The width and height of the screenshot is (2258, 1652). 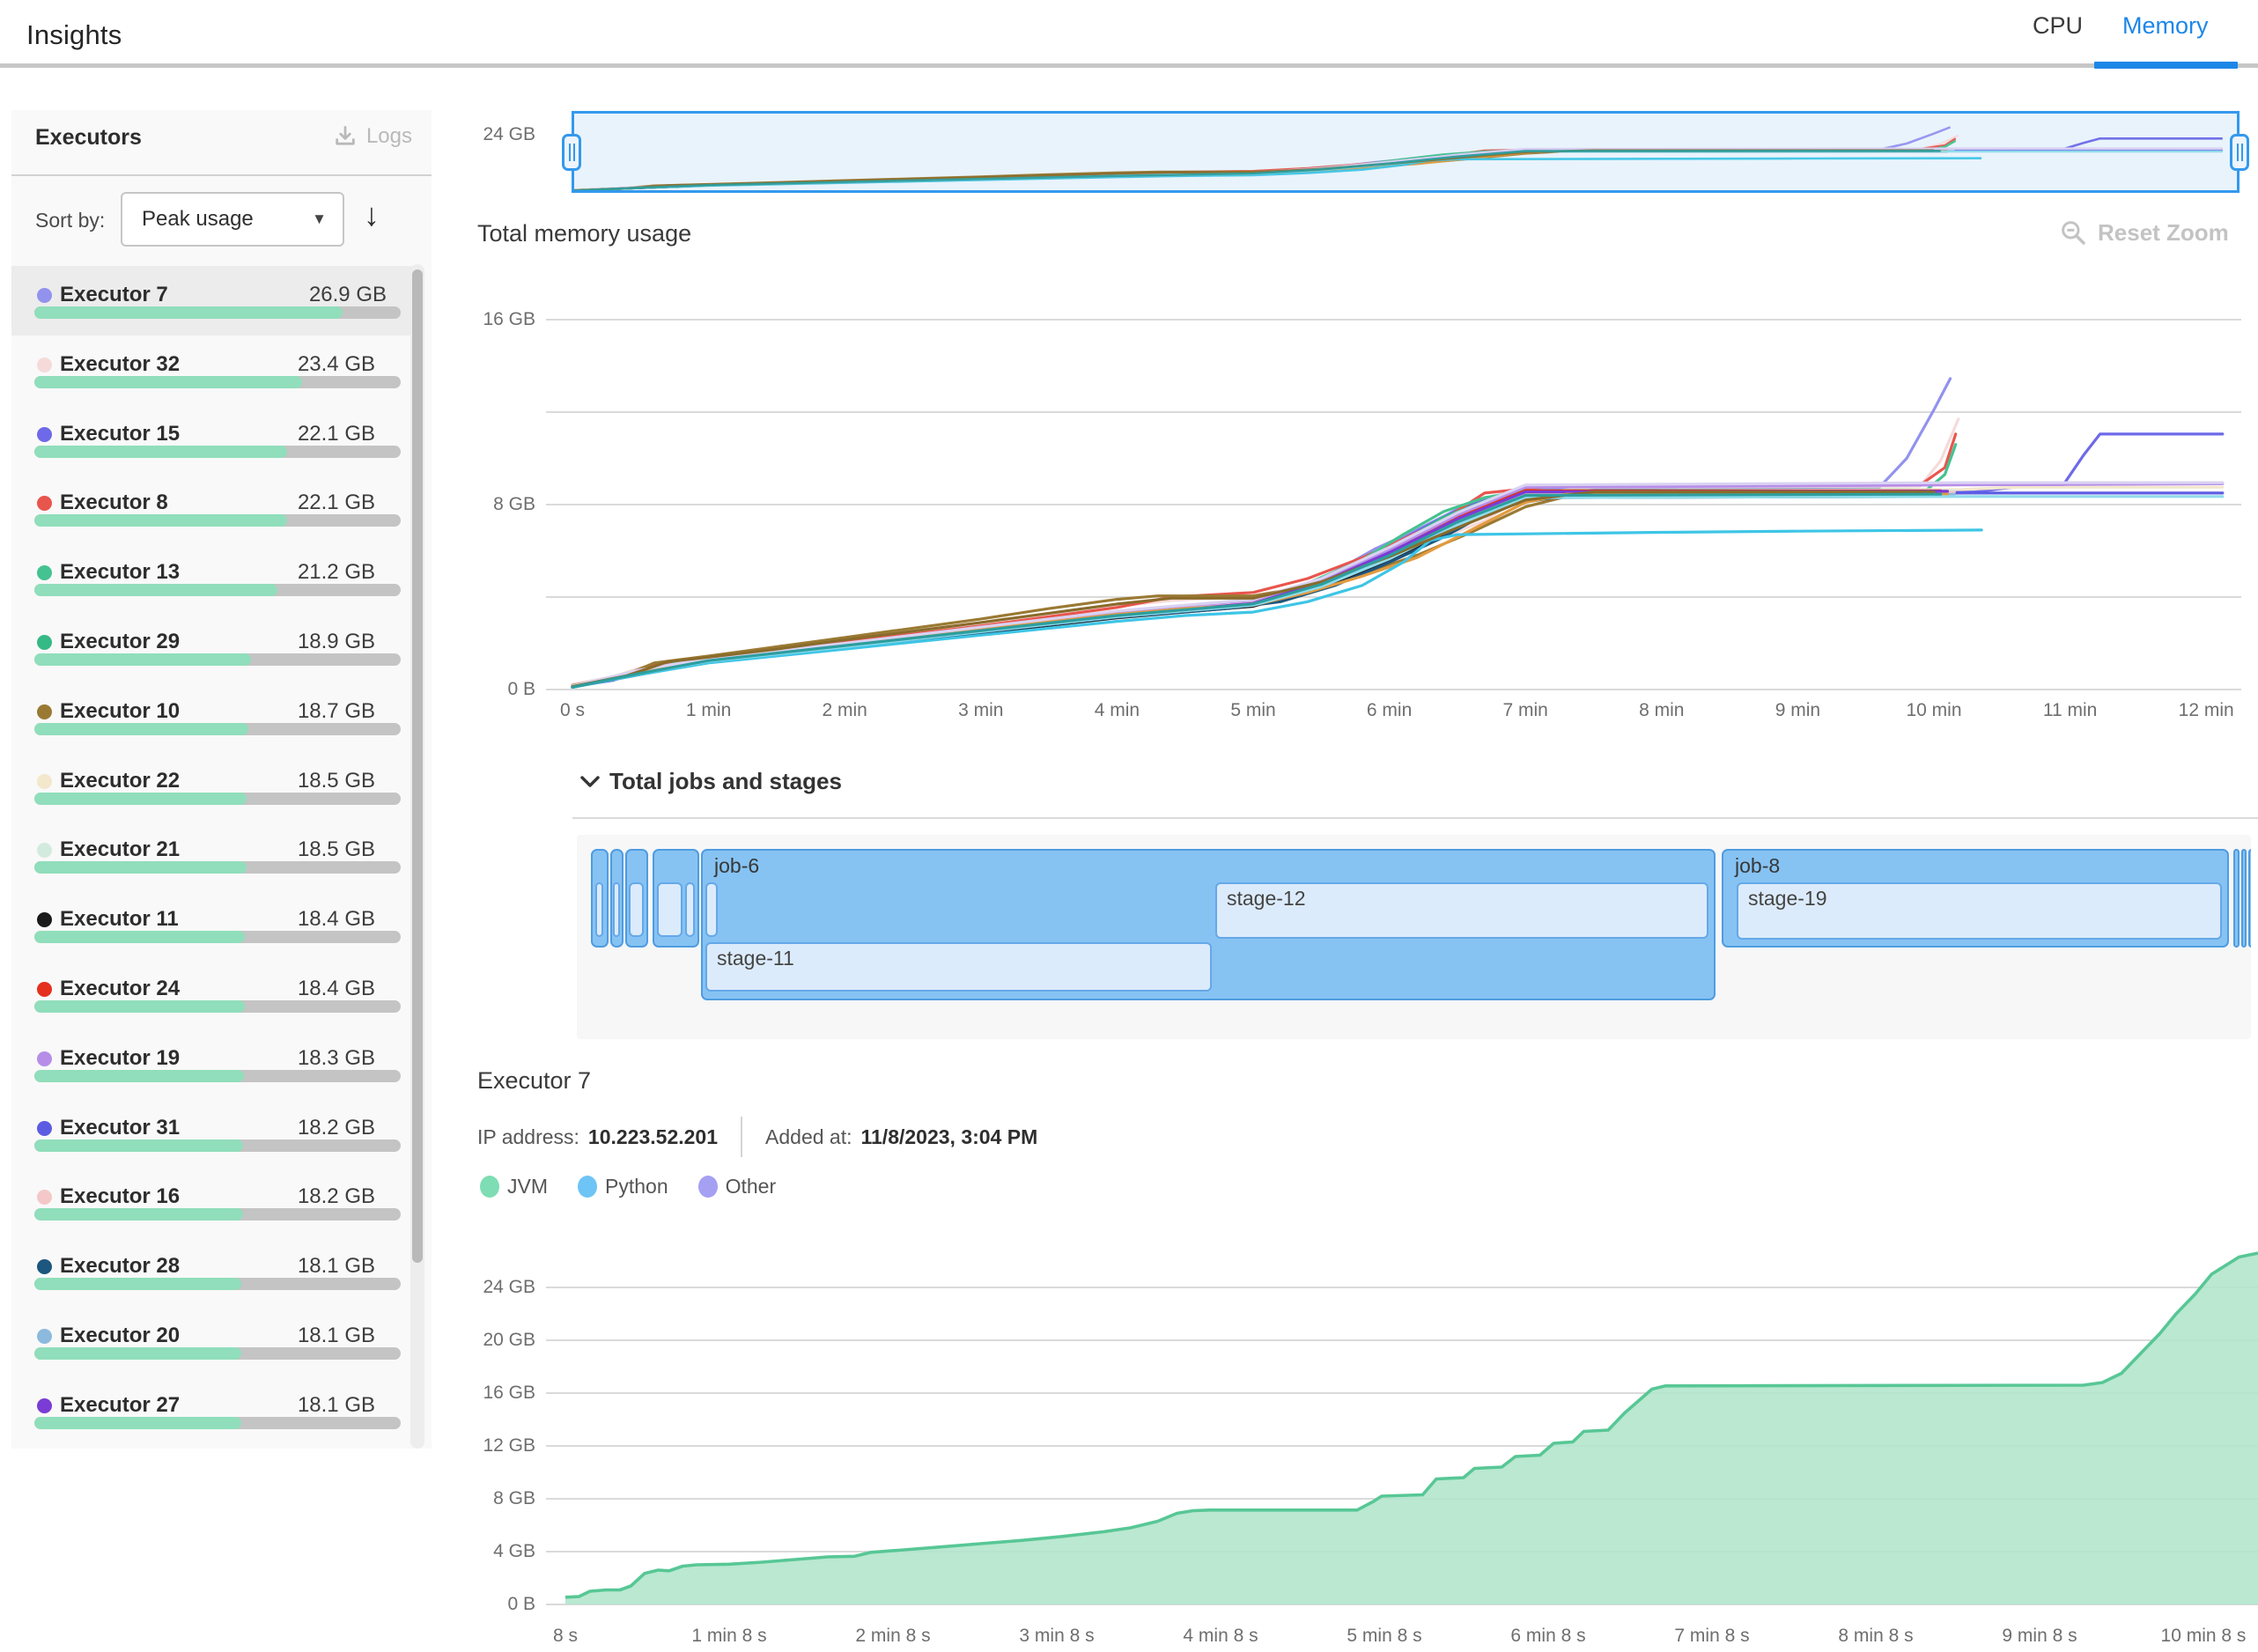 I want to click on tab-cpu: CPU, so click(x=2058, y=25).